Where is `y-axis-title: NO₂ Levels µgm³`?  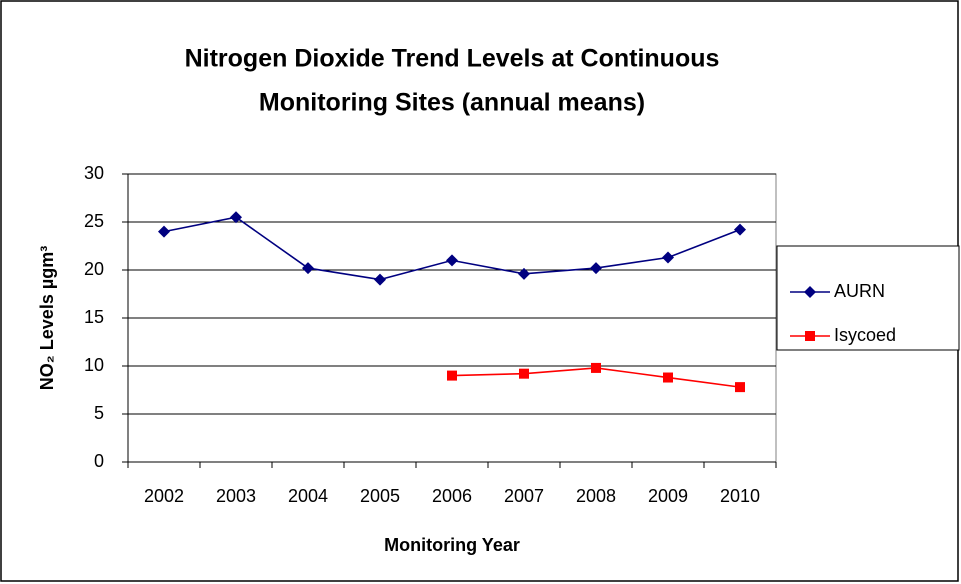 y-axis-title: NO₂ Levels µgm³ is located at coordinates (47, 318).